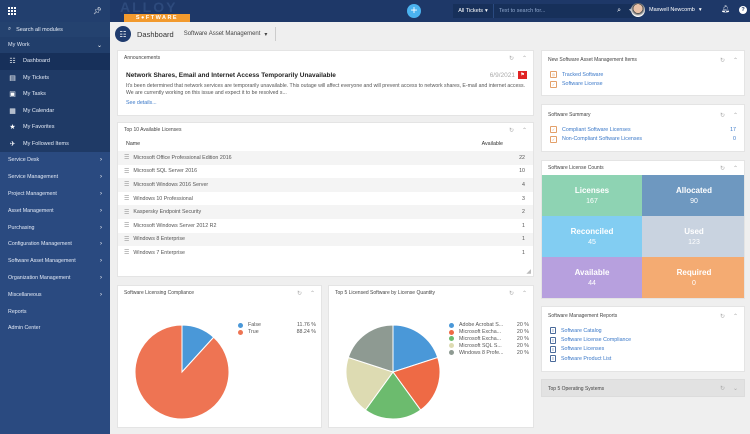 This screenshot has width=750, height=434. Describe the element at coordinates (743, 10) in the screenshot. I see `help-icon: ?` at that location.